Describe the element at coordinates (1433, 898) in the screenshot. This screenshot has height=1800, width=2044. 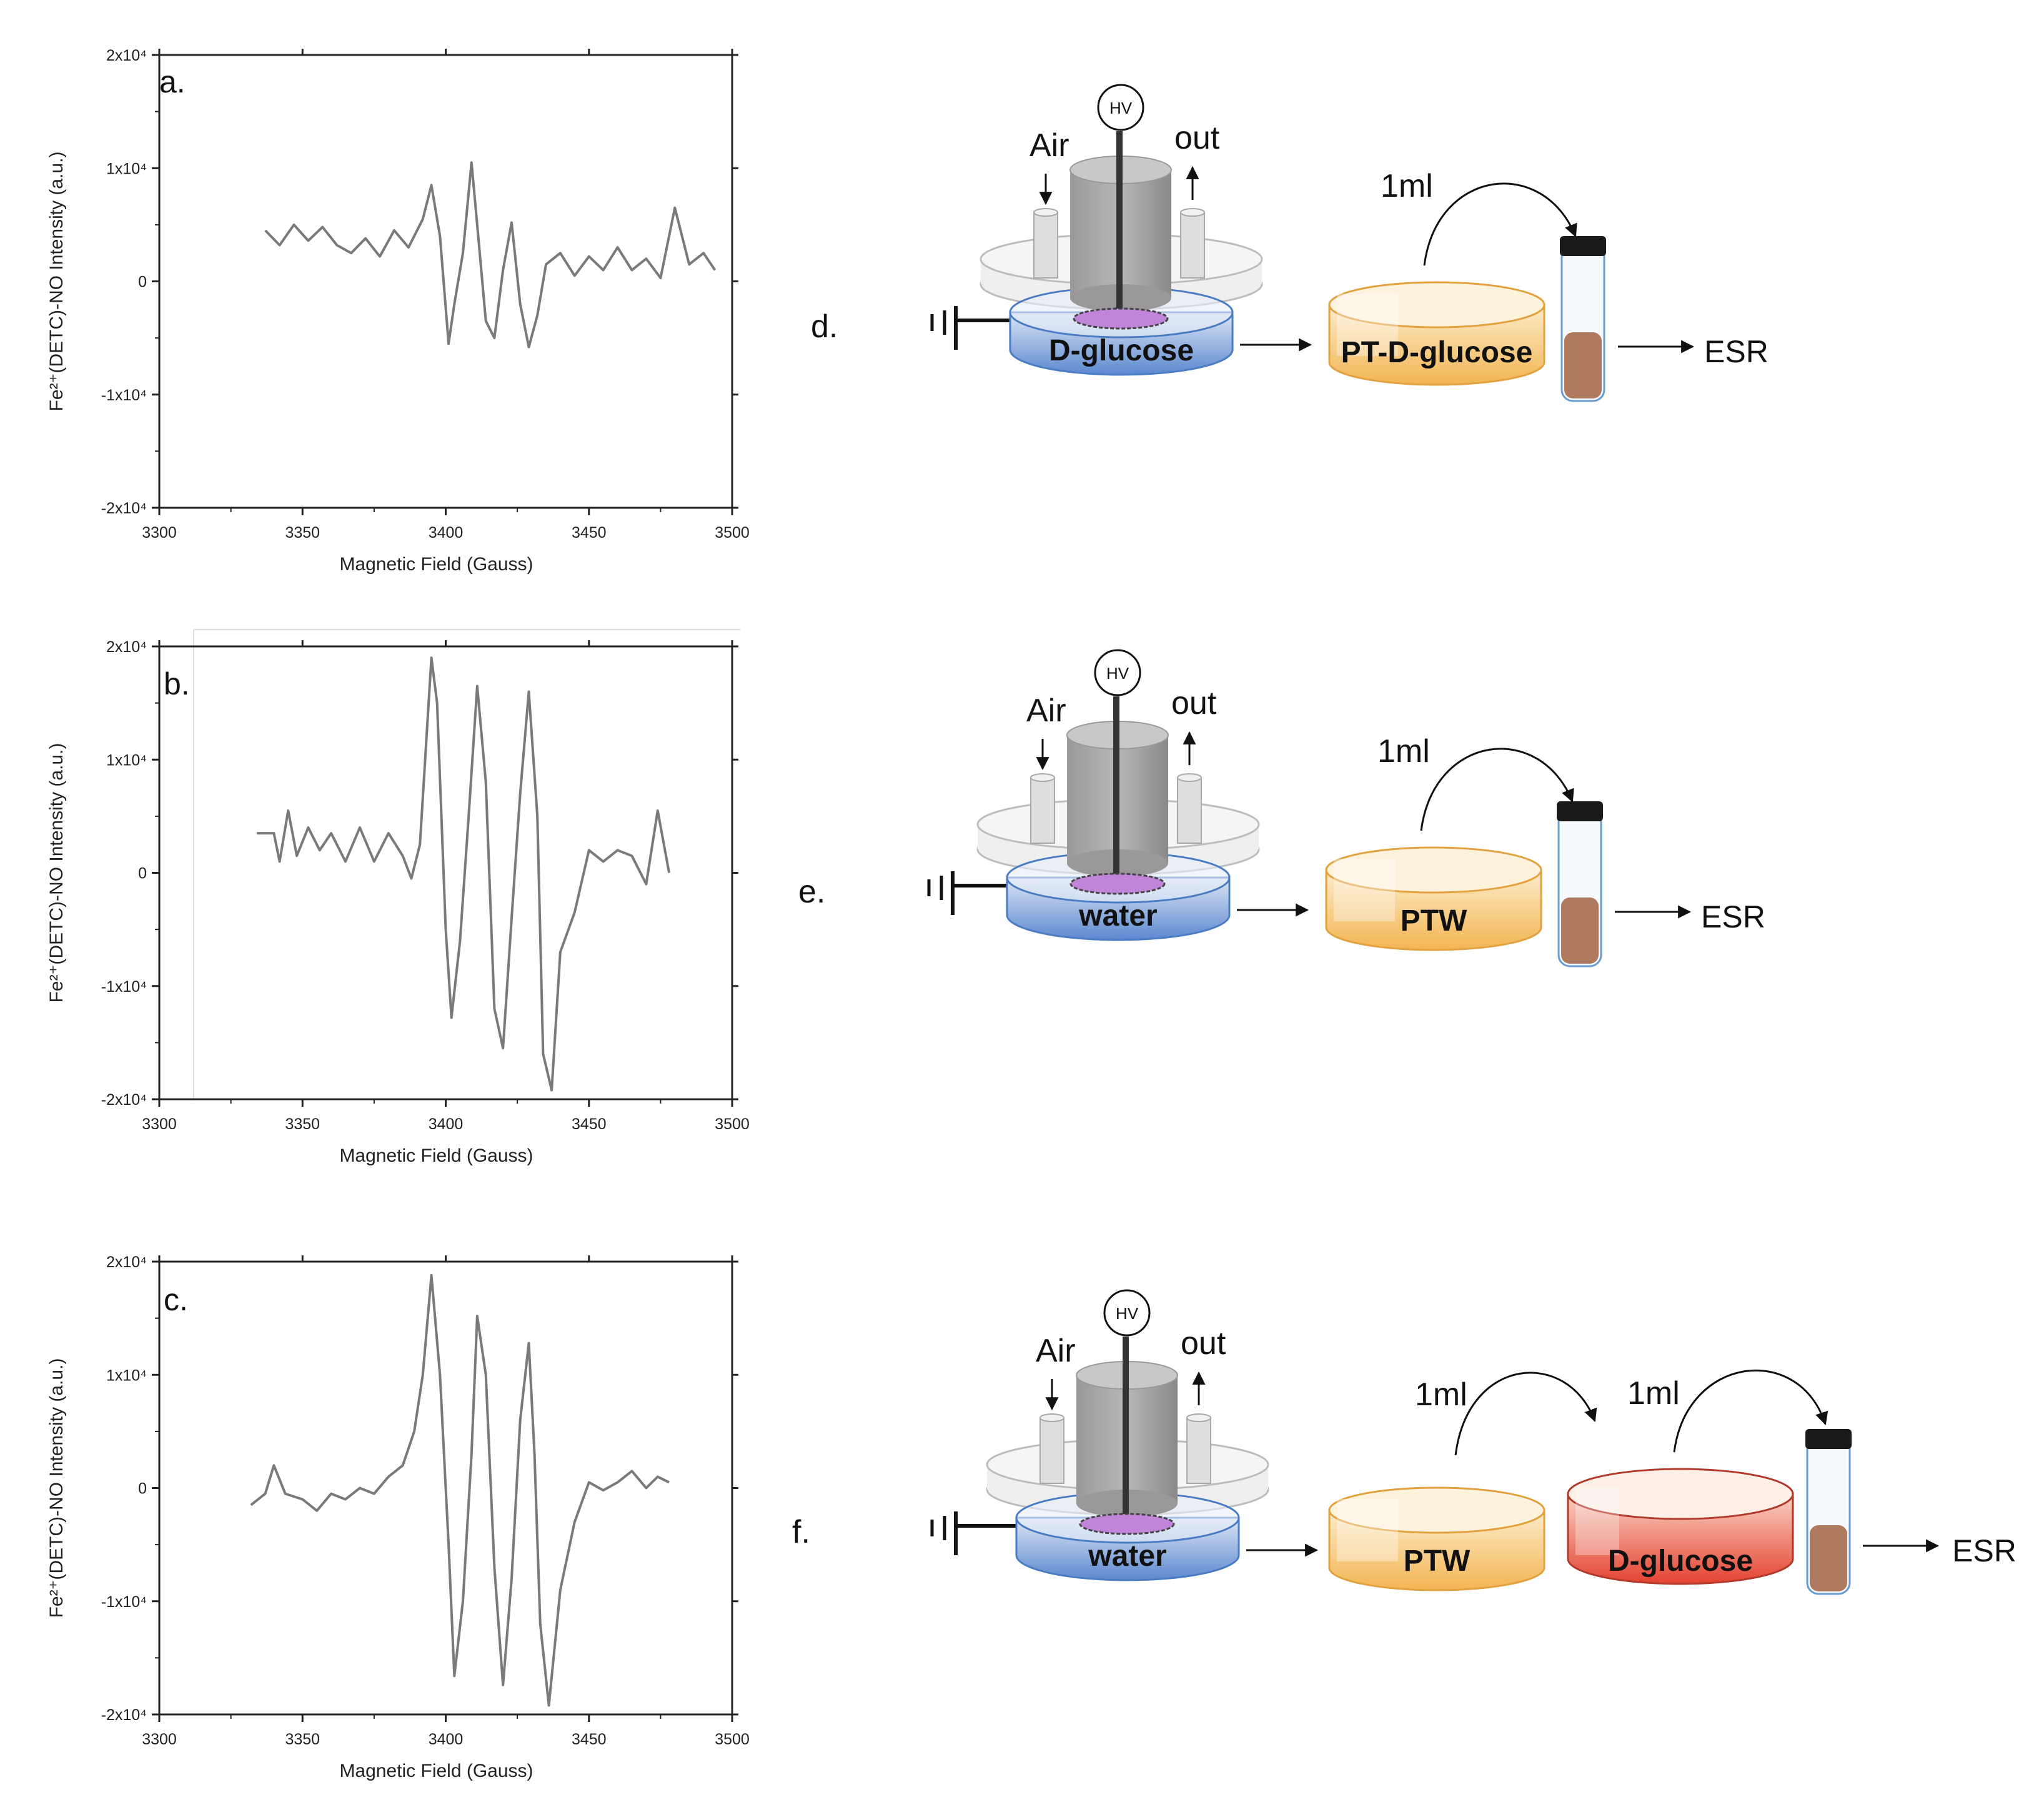
I see `petri-dish-e` at that location.